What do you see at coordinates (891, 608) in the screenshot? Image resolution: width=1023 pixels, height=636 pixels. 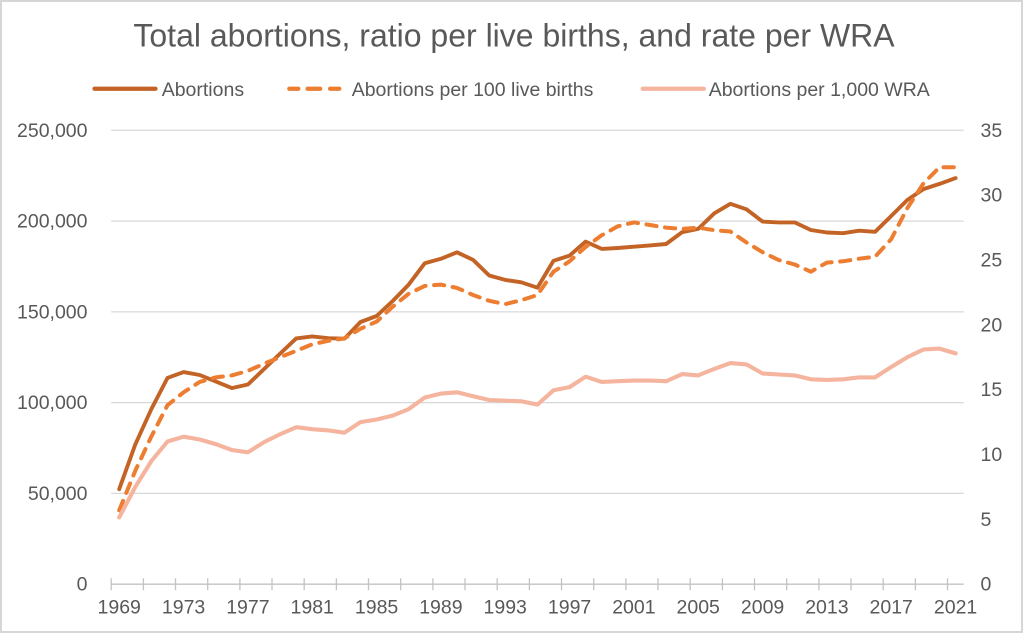 I see `svg-text: 2017` at bounding box center [891, 608].